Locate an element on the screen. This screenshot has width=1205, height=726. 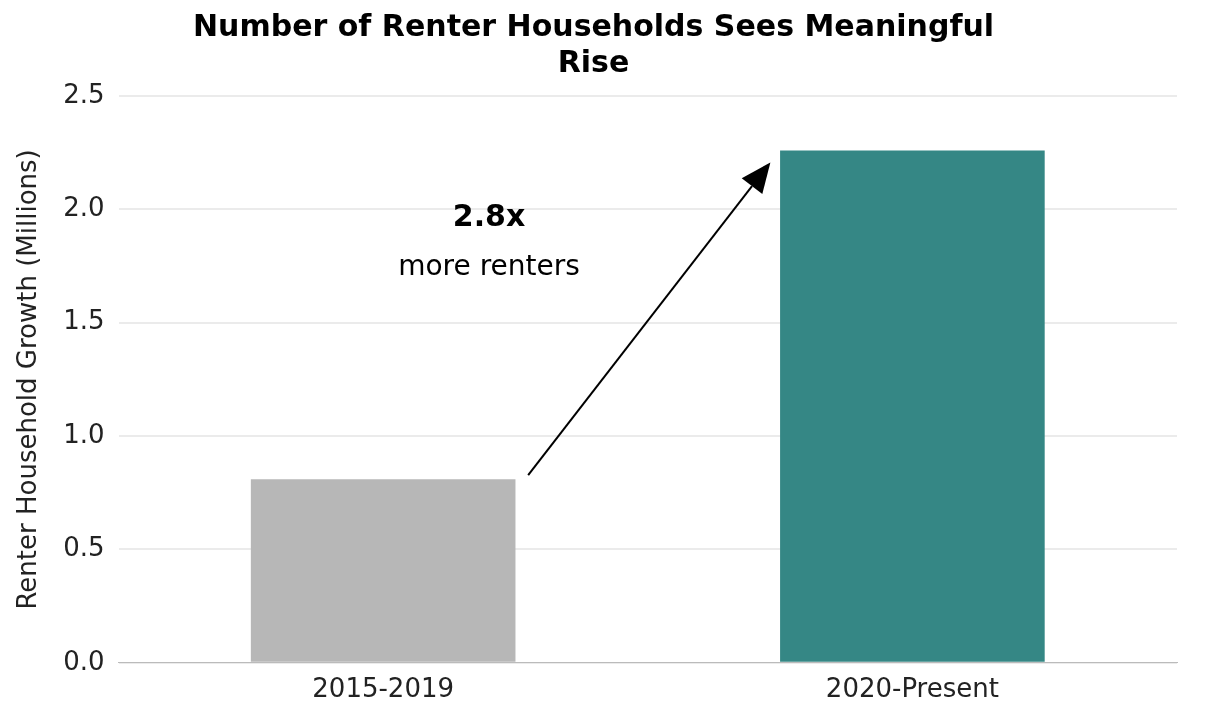
x-tick-label: 2020-Present is located at coordinates (912, 688).